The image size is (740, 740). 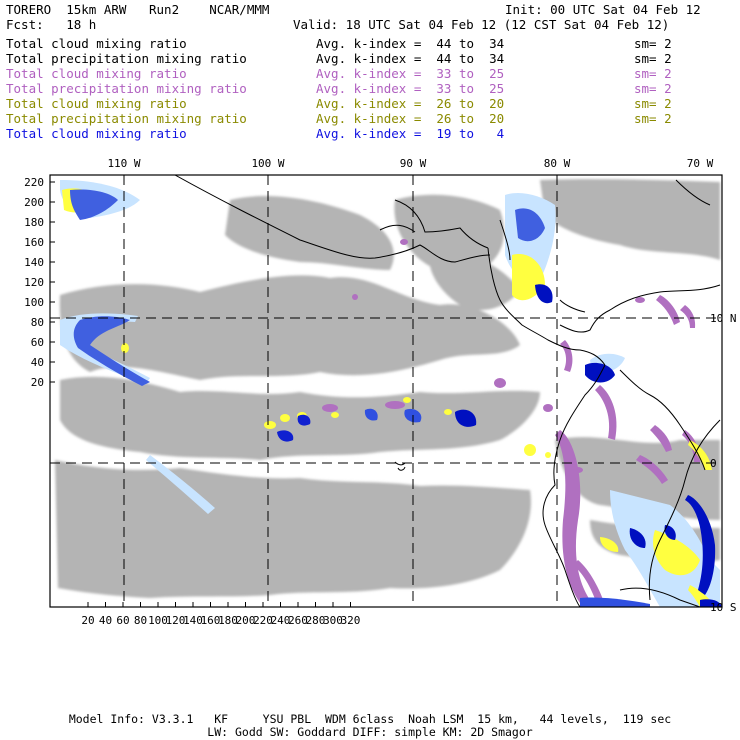 I want to click on x-tick-label: 220, so click(x=263, y=620).